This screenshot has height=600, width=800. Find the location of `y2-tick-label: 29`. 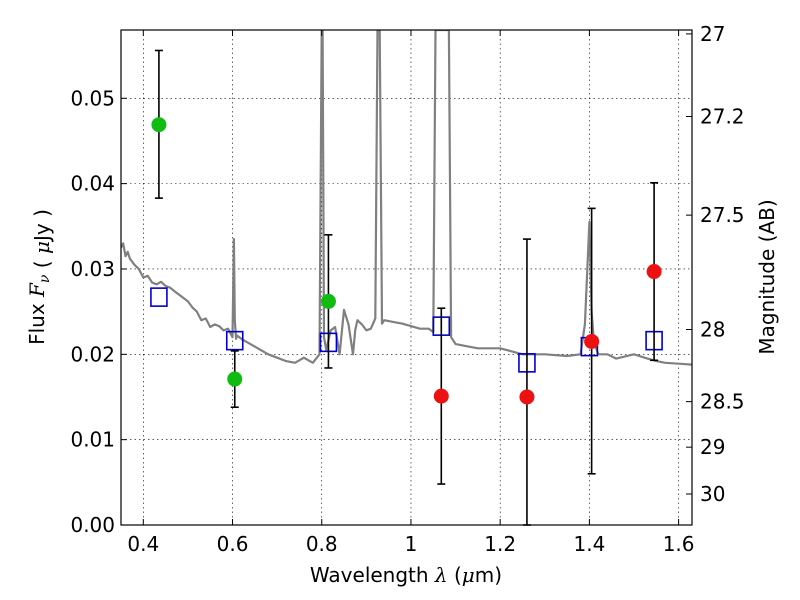

y2-tick-label: 29 is located at coordinates (712, 447).